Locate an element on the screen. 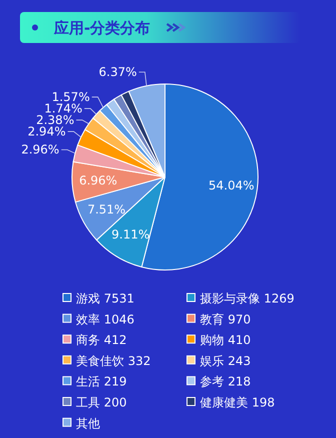 This screenshot has width=336, height=438. data-label: 2.96% is located at coordinates (40, 149).